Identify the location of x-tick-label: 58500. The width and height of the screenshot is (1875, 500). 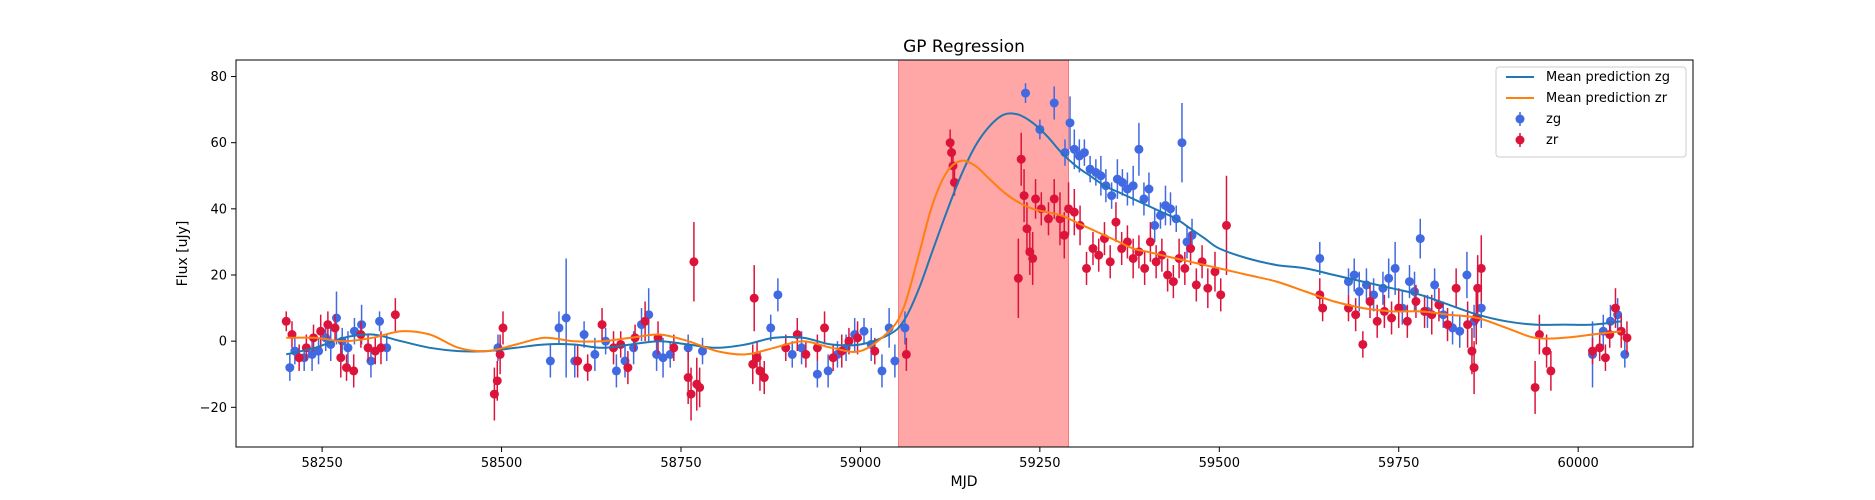
(501, 463).